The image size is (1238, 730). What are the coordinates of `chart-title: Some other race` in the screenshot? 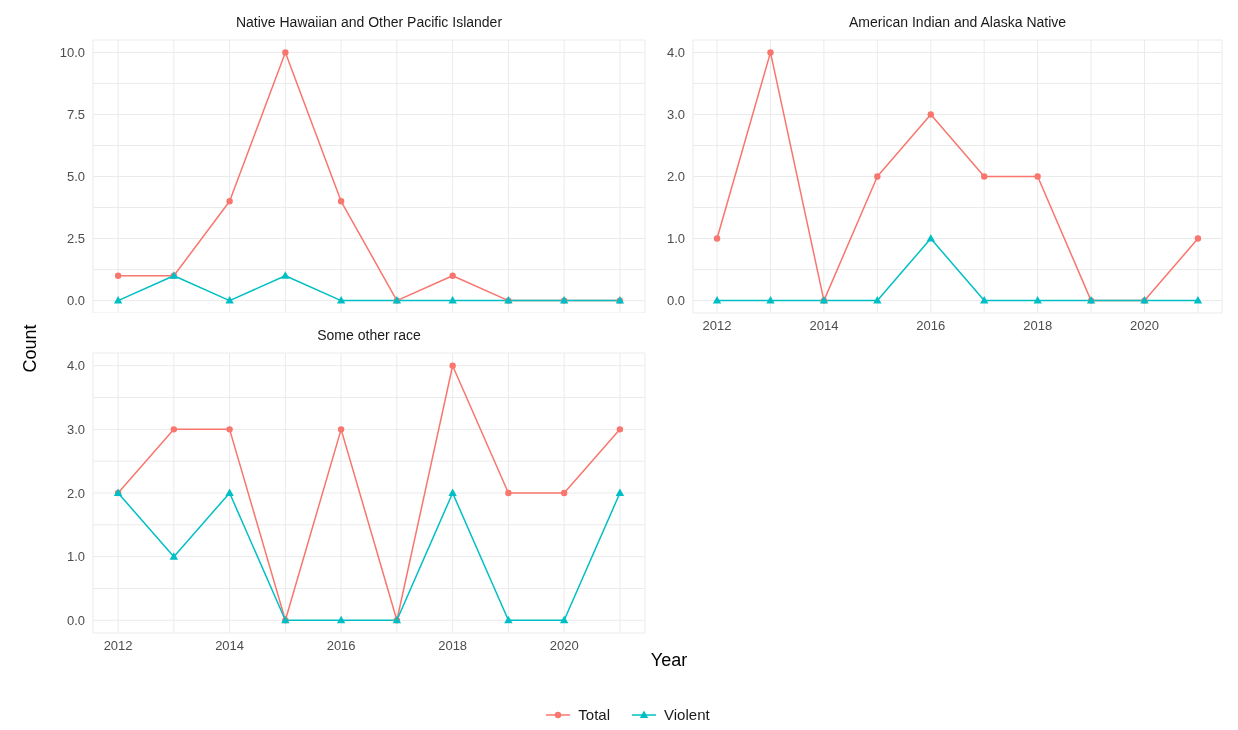 It's located at (369, 335).